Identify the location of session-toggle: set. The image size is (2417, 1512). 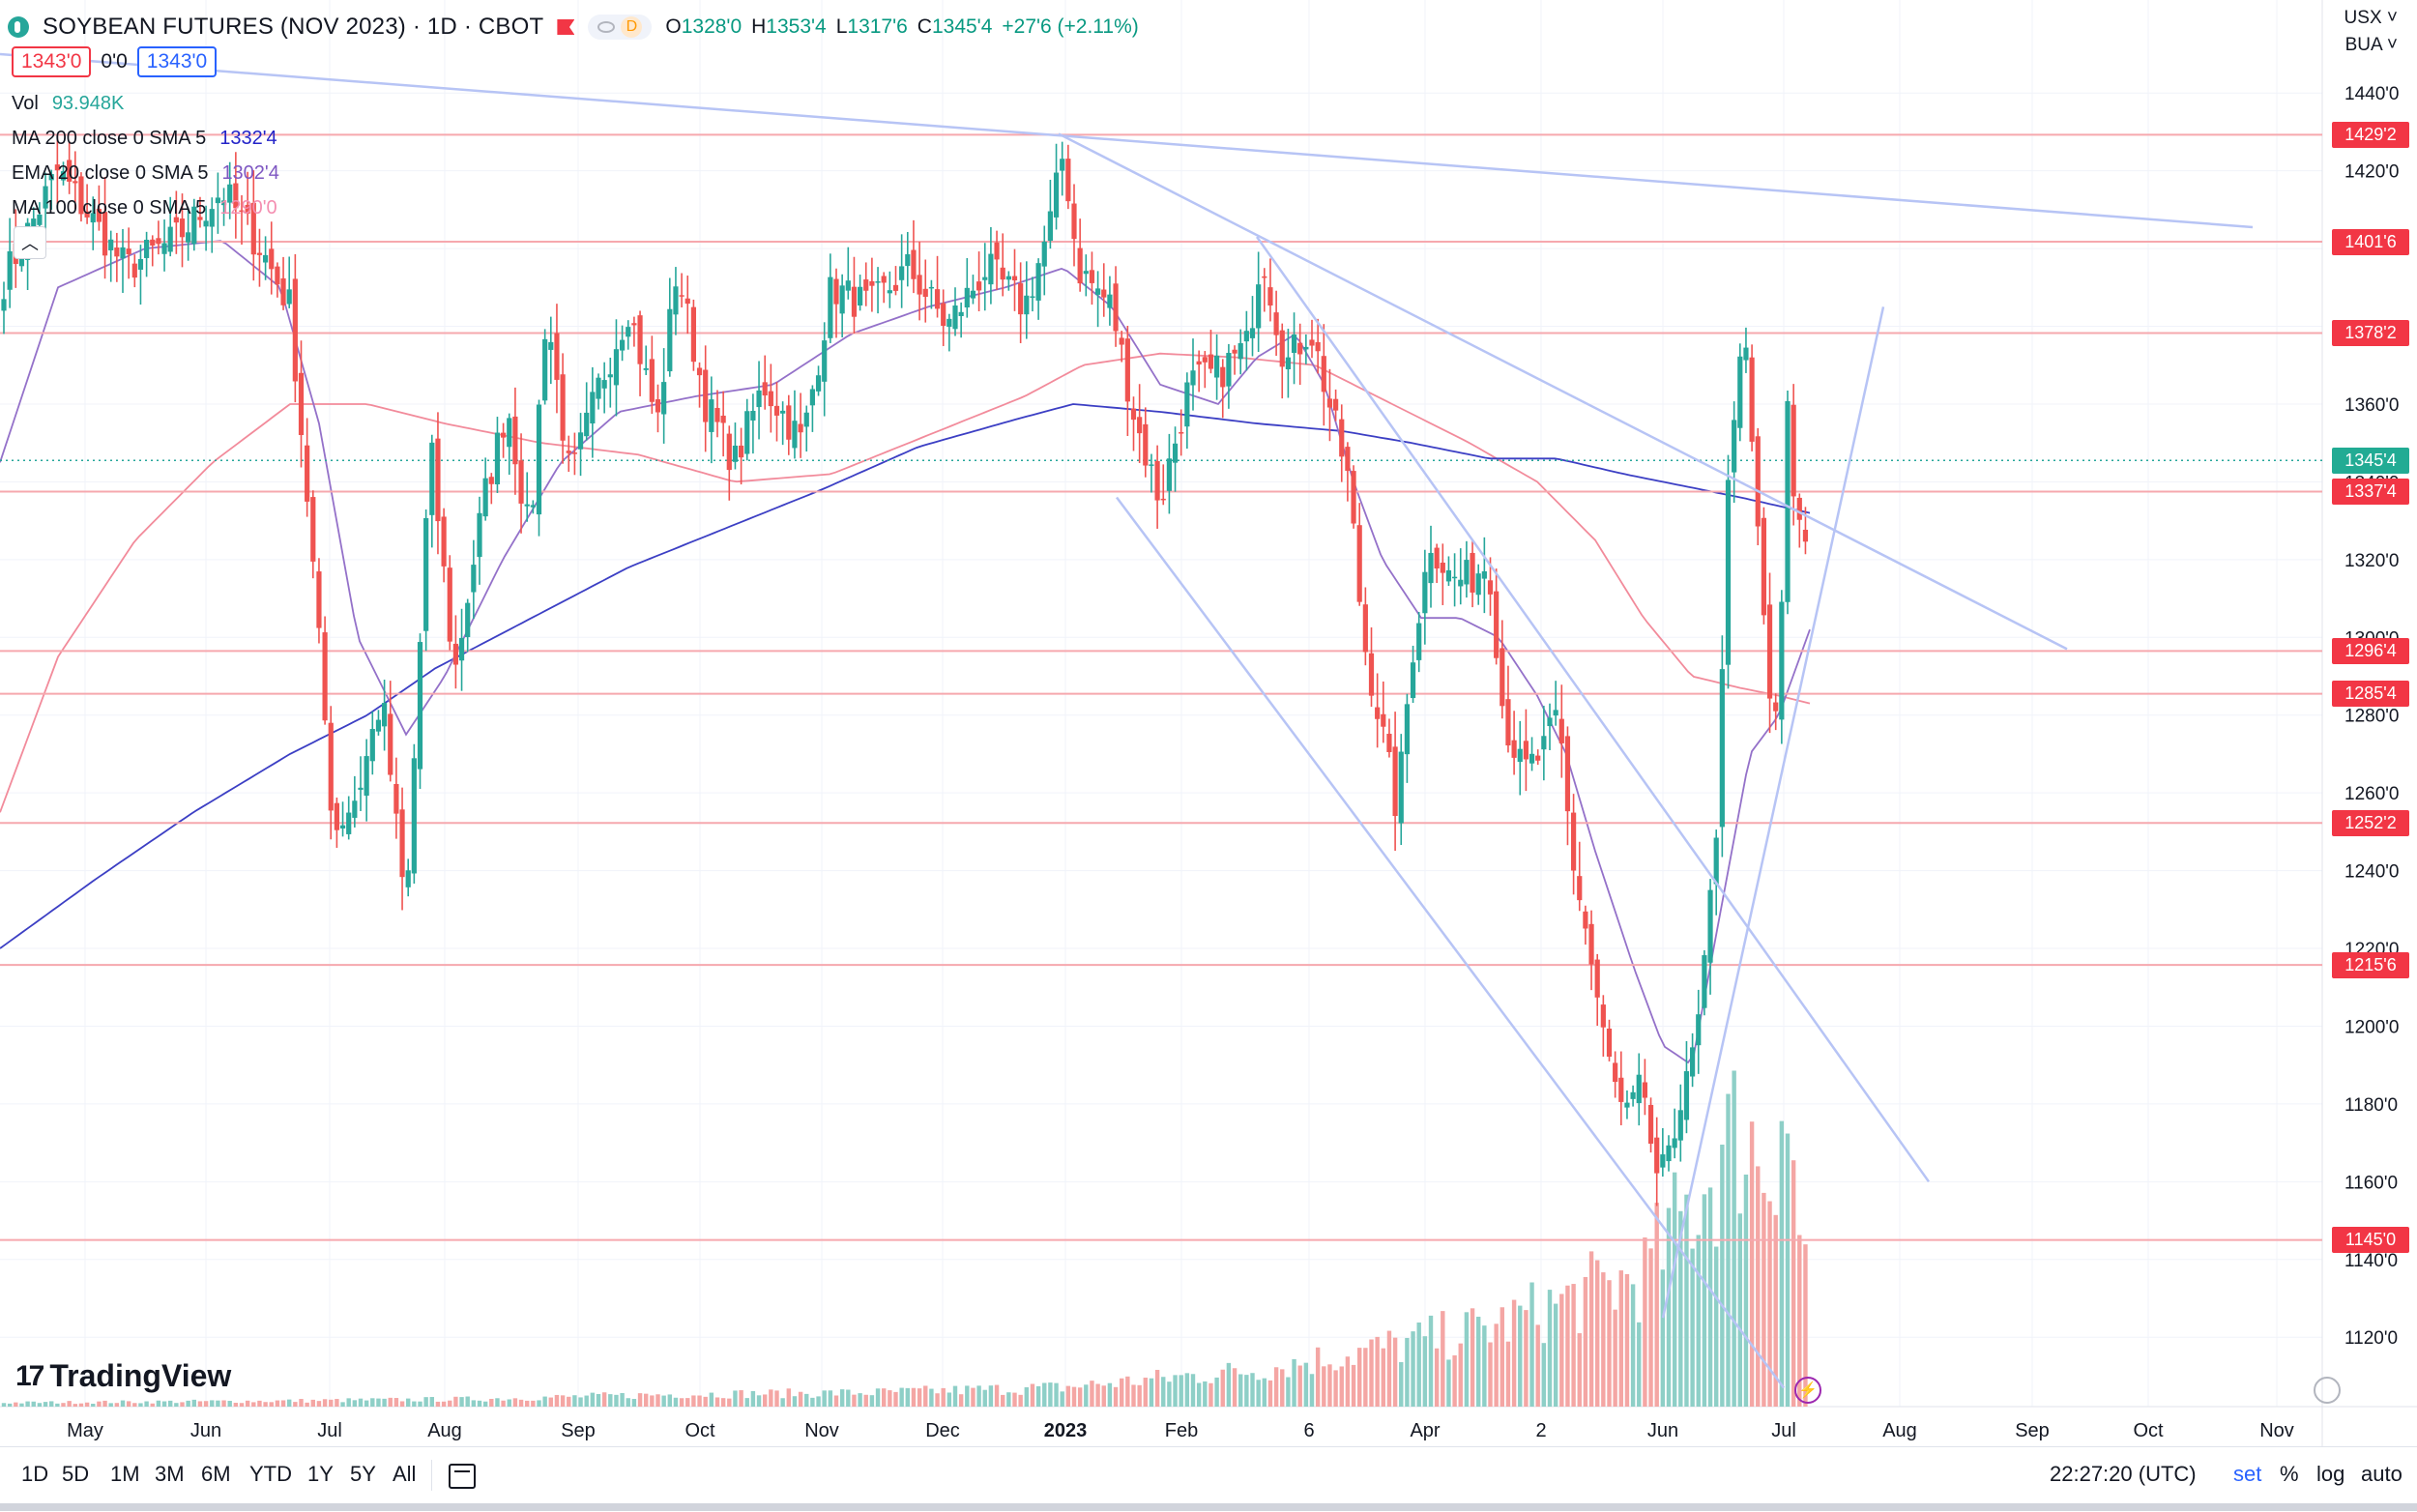
(2247, 1474).